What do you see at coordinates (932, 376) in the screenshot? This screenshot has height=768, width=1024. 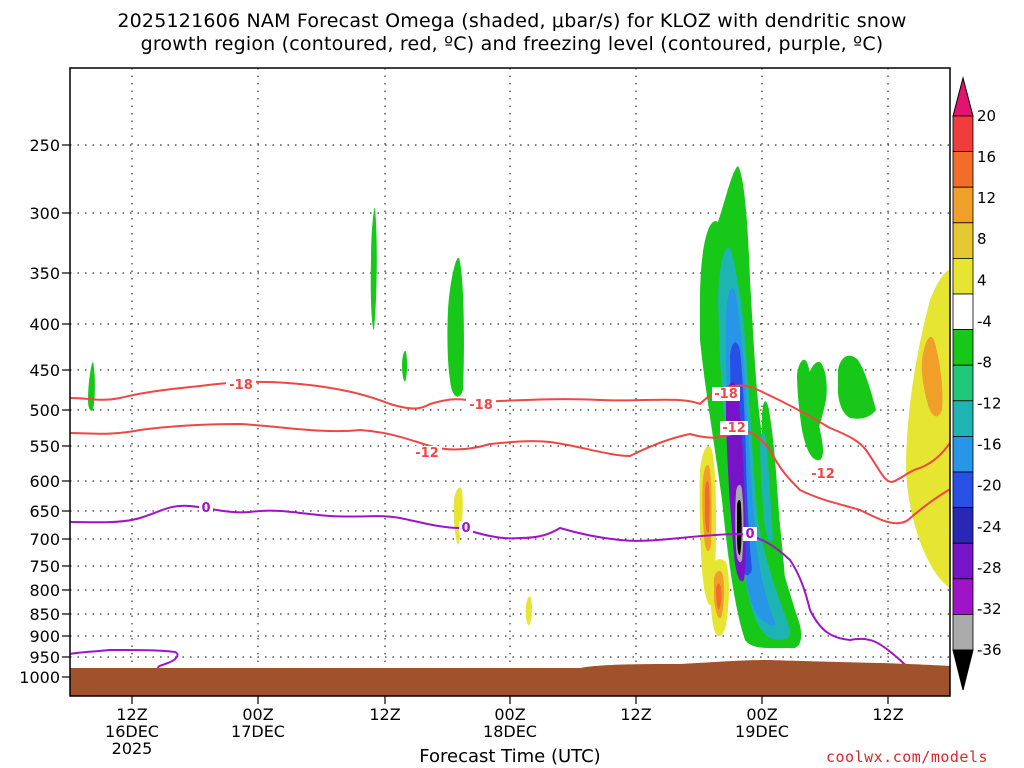 I see `omega-warm-right-gold` at bounding box center [932, 376].